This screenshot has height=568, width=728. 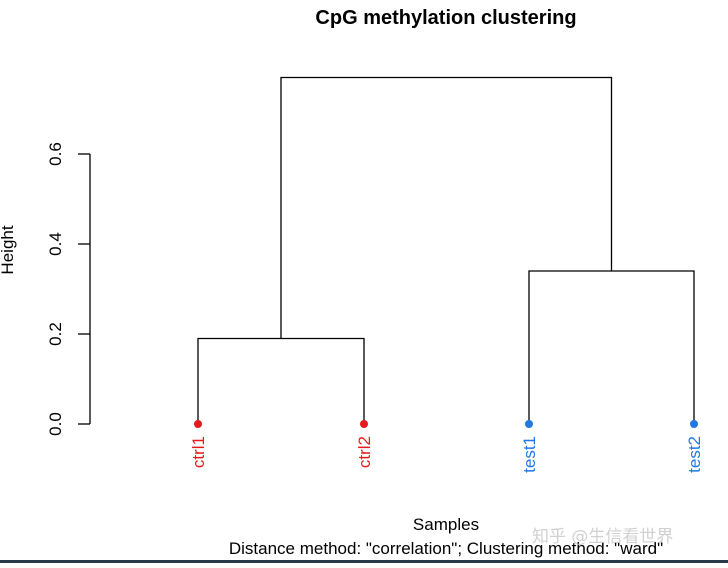 What do you see at coordinates (8, 249) in the screenshot?
I see `y-axis-label: Height` at bounding box center [8, 249].